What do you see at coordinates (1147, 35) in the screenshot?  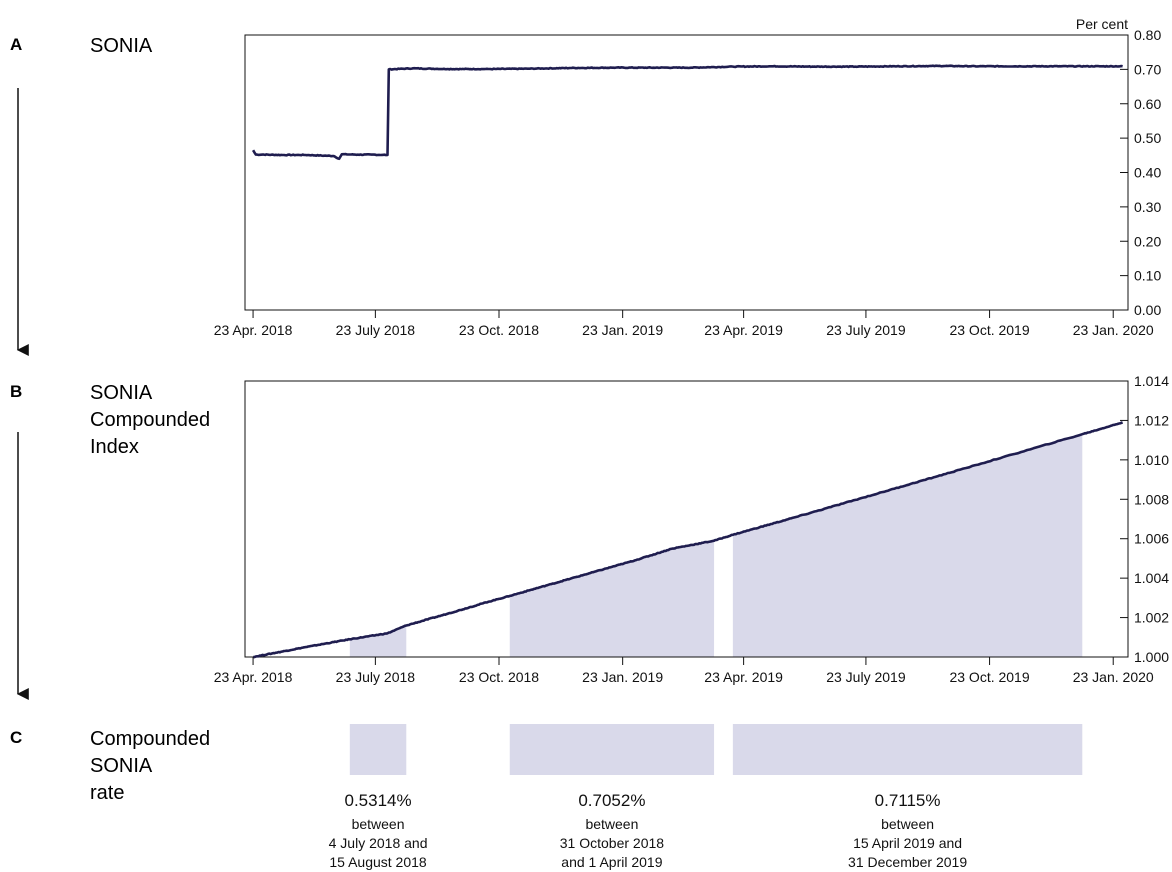 I see `y-tick-label: 0.80` at bounding box center [1147, 35].